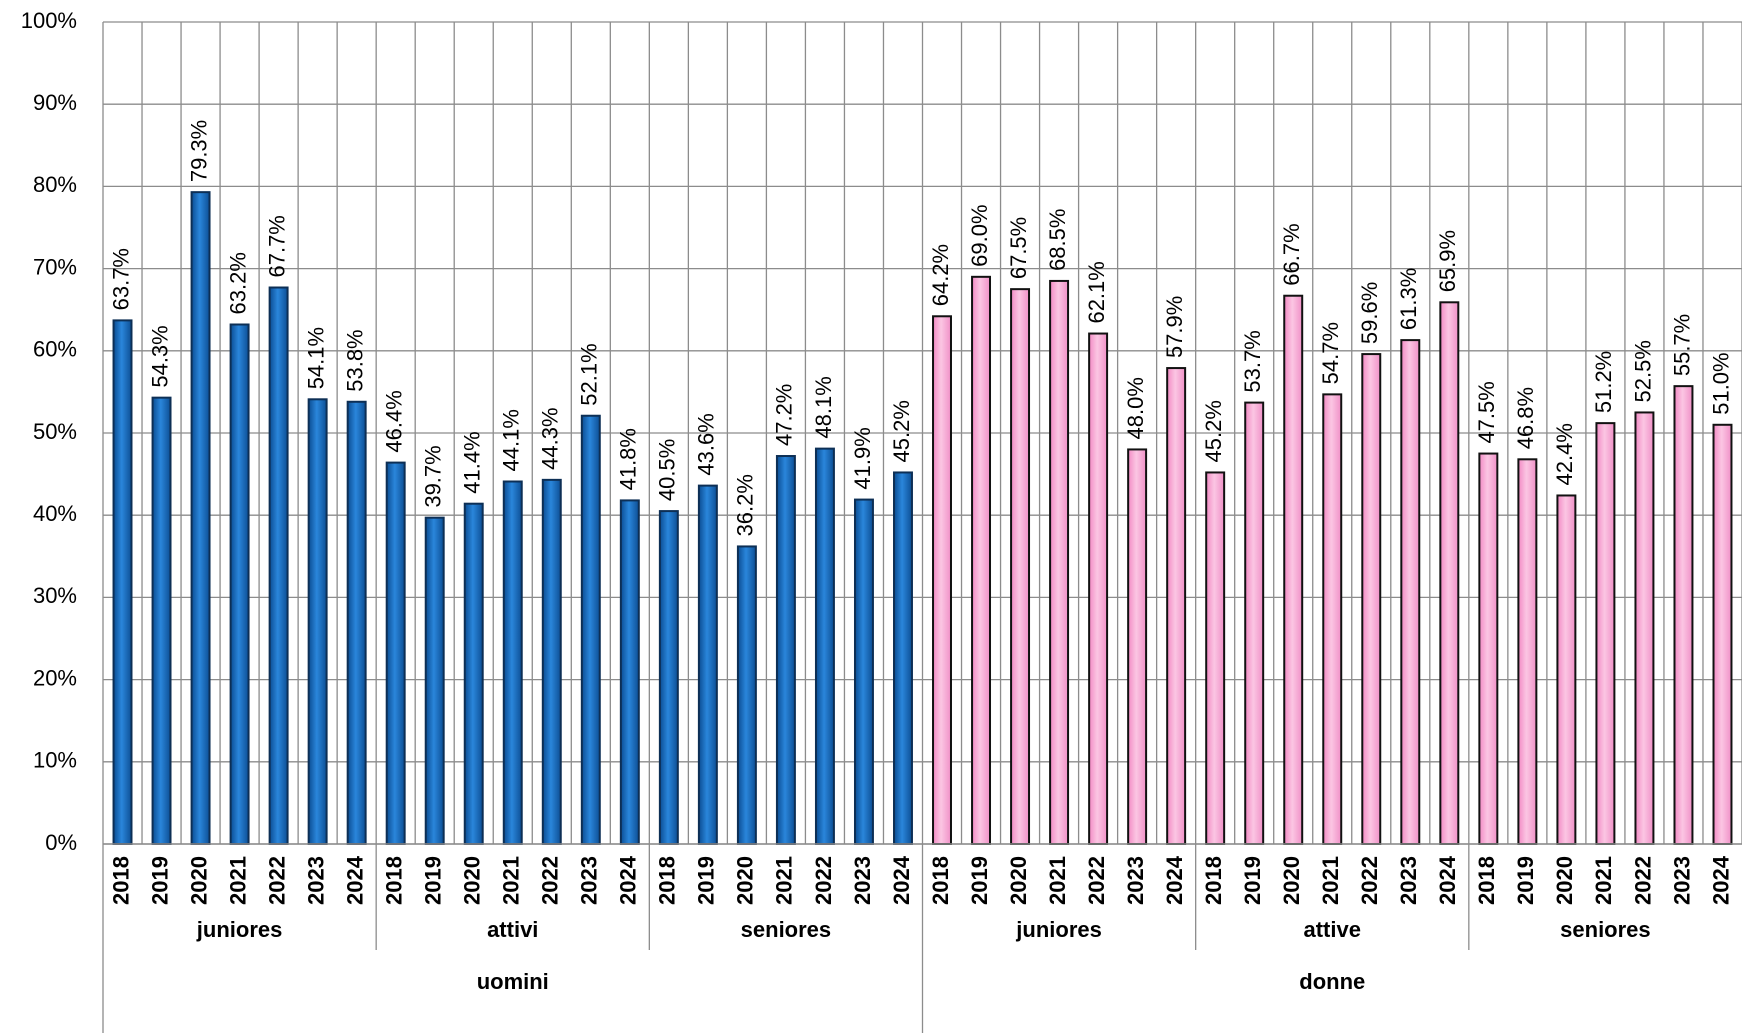 The width and height of the screenshot is (1742, 1033). What do you see at coordinates (513, 981) in the screenshot?
I see `supergroup-label: uomini` at bounding box center [513, 981].